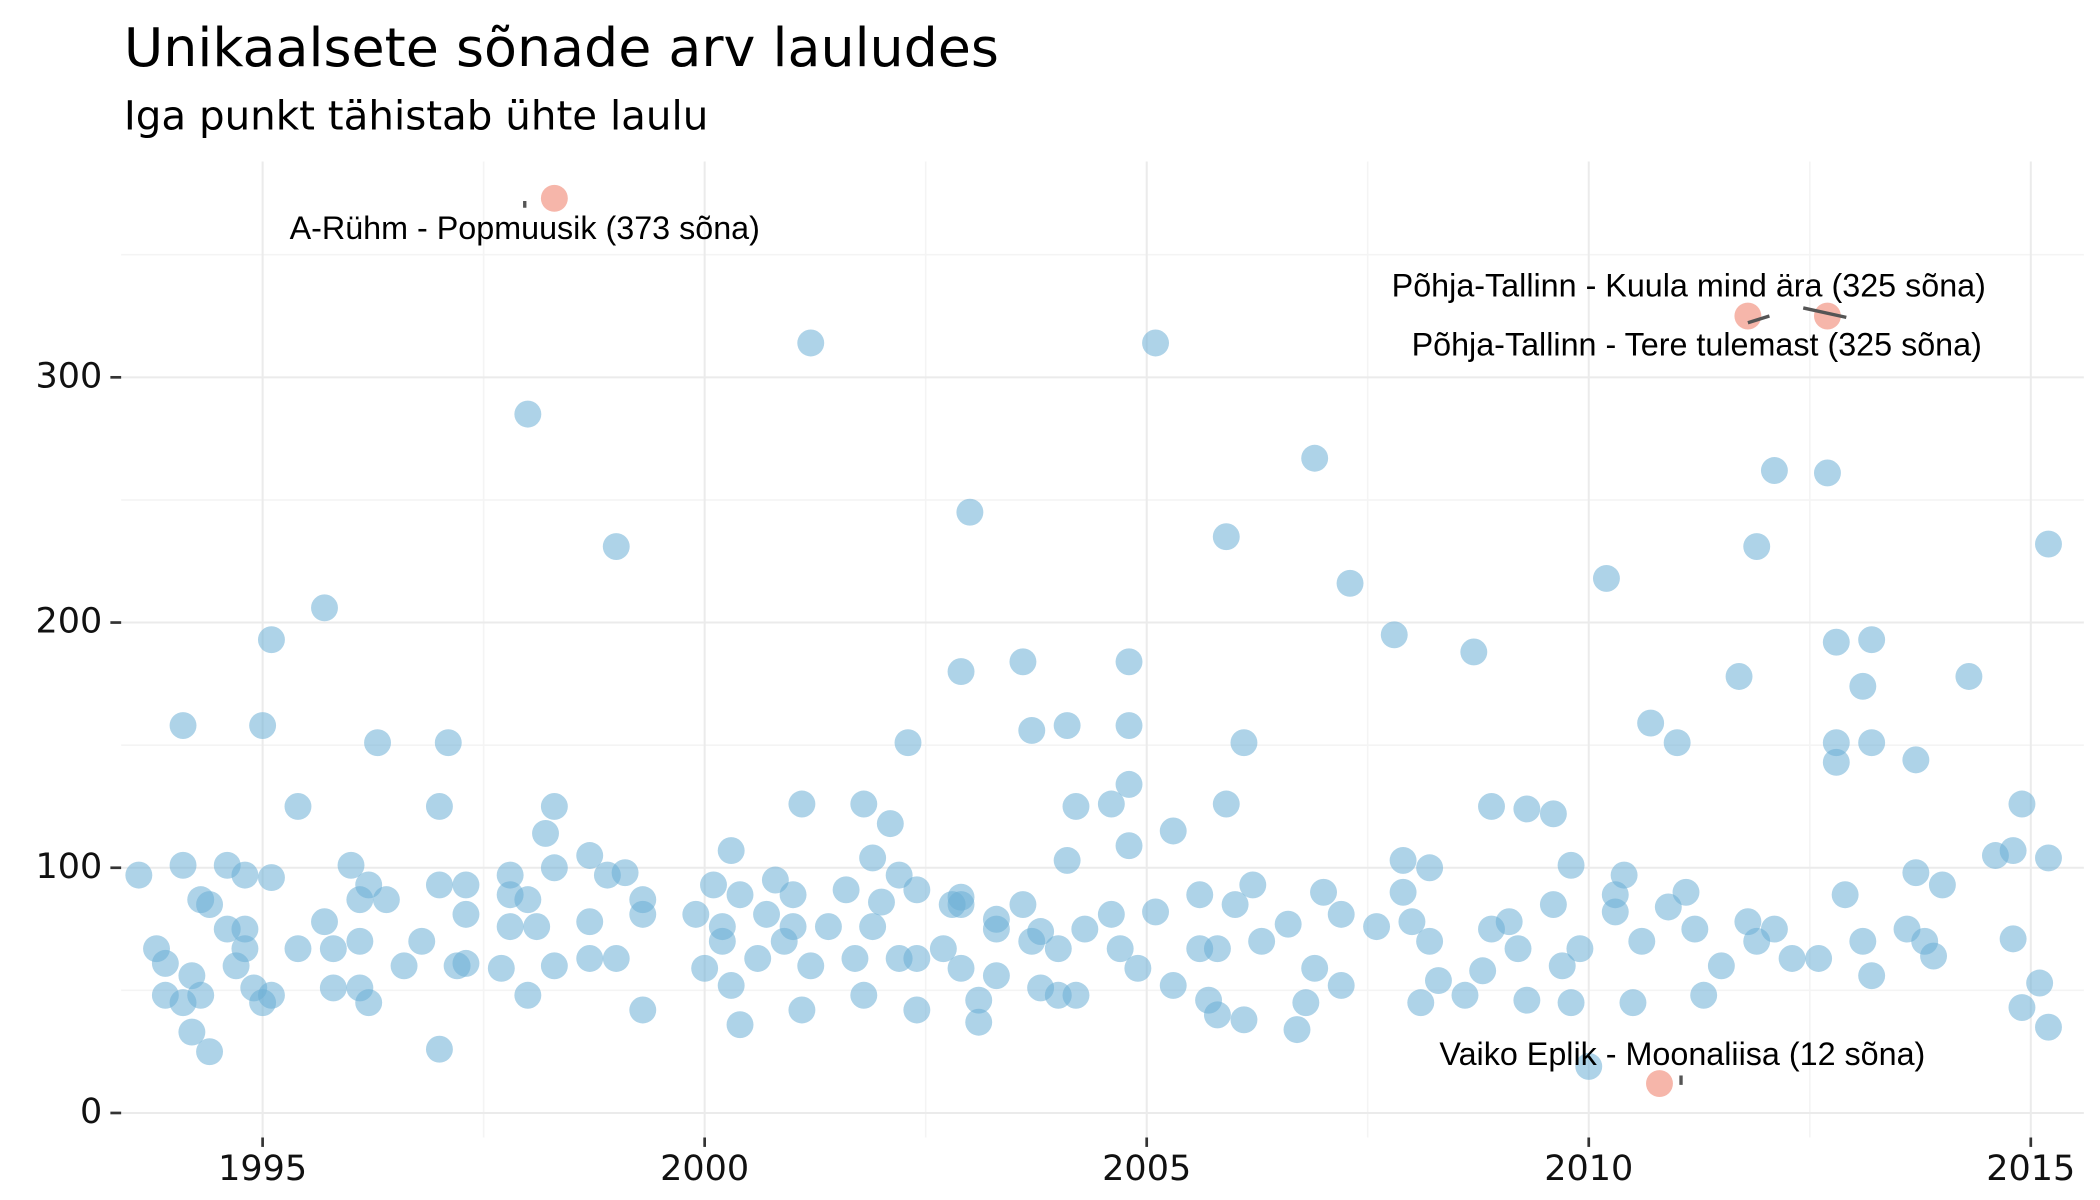 This screenshot has height=1200, width=2100. Describe the element at coordinates (525, 228) in the screenshot. I see `annotation: A-Rühm - Popmuusik (373 sõna)` at that location.